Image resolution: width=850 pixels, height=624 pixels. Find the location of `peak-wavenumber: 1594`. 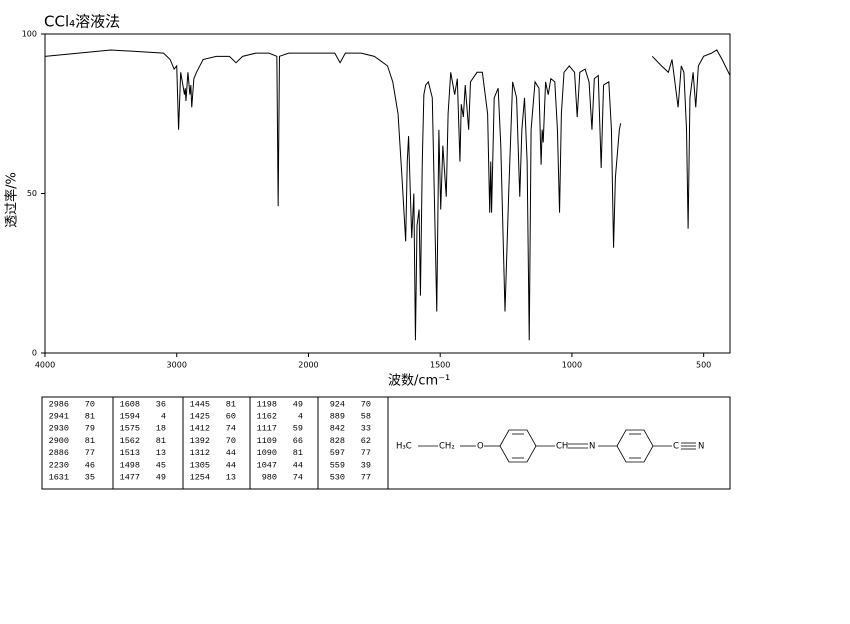

peak-wavenumber: 1594 is located at coordinates (130, 416).